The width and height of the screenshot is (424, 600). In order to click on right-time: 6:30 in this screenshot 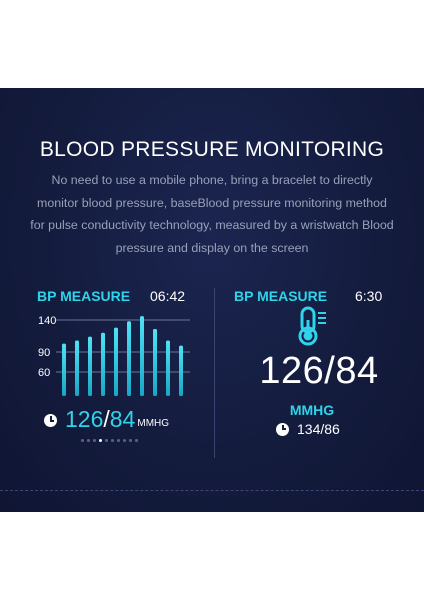, I will do `click(369, 296)`.